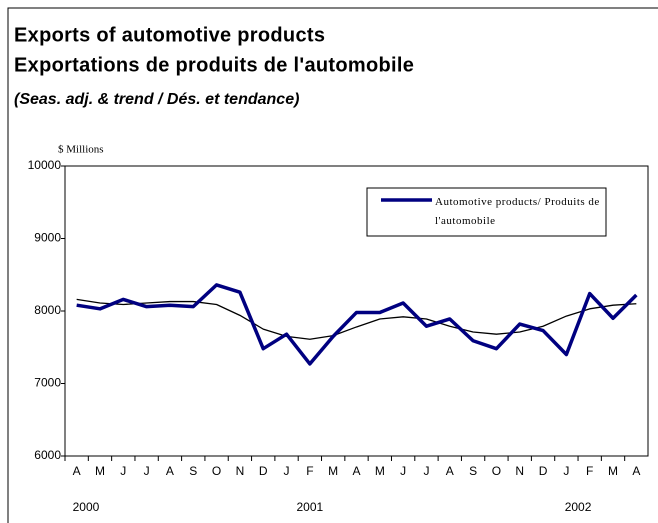  Describe the element at coordinates (47, 383) in the screenshot. I see `y-tick-label: 7000` at that location.